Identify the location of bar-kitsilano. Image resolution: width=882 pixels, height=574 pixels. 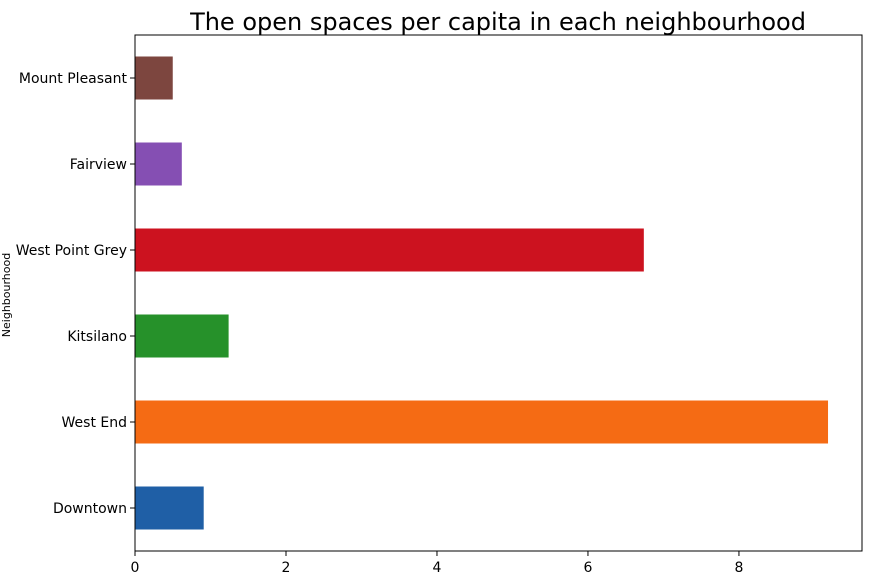
(182, 336).